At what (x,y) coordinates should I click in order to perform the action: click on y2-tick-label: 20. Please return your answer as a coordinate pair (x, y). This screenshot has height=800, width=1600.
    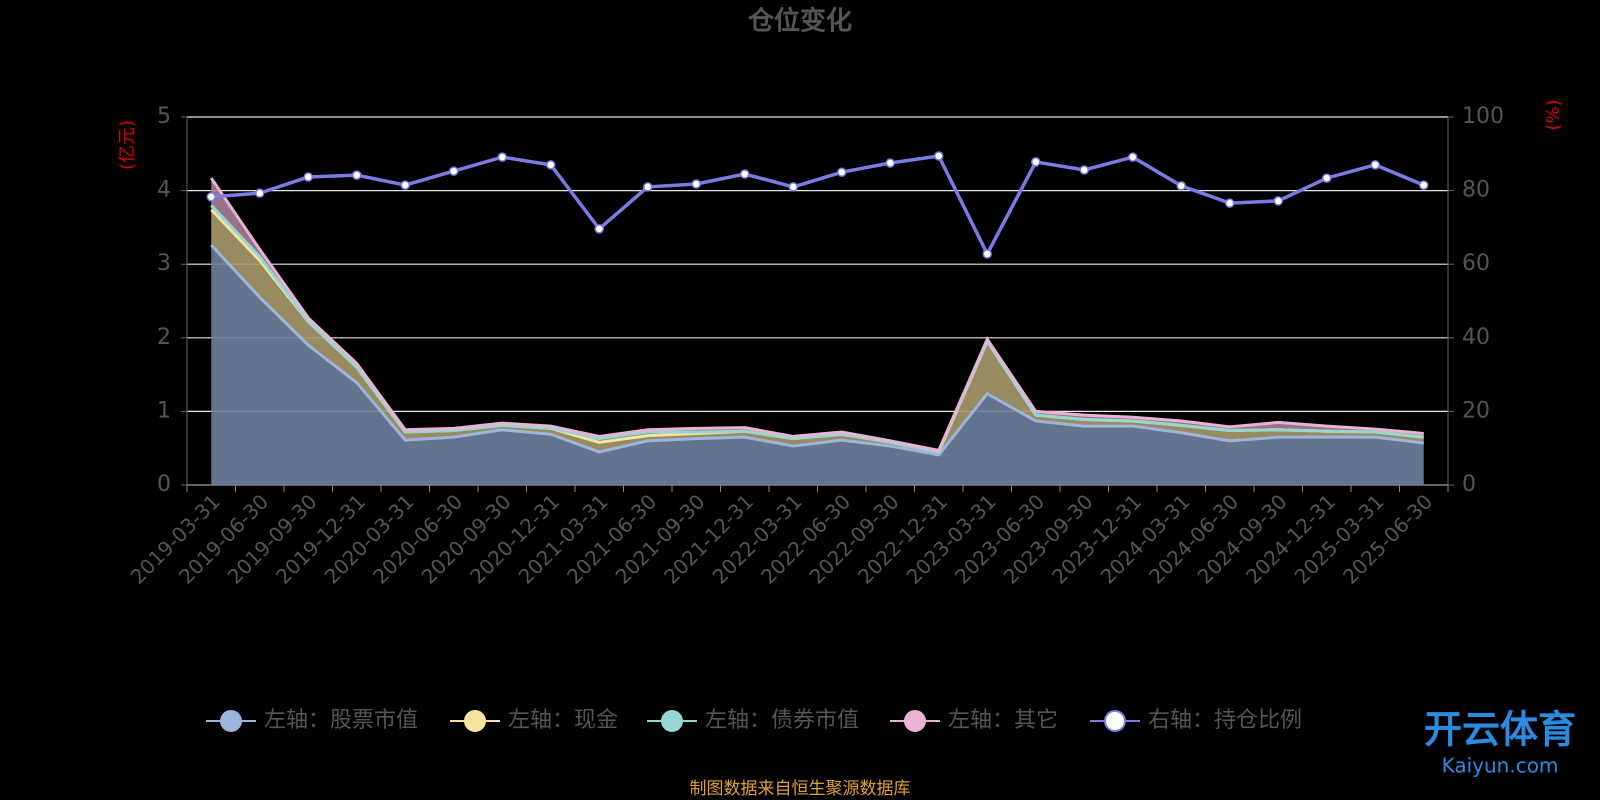
    Looking at the image, I should click on (1476, 410).